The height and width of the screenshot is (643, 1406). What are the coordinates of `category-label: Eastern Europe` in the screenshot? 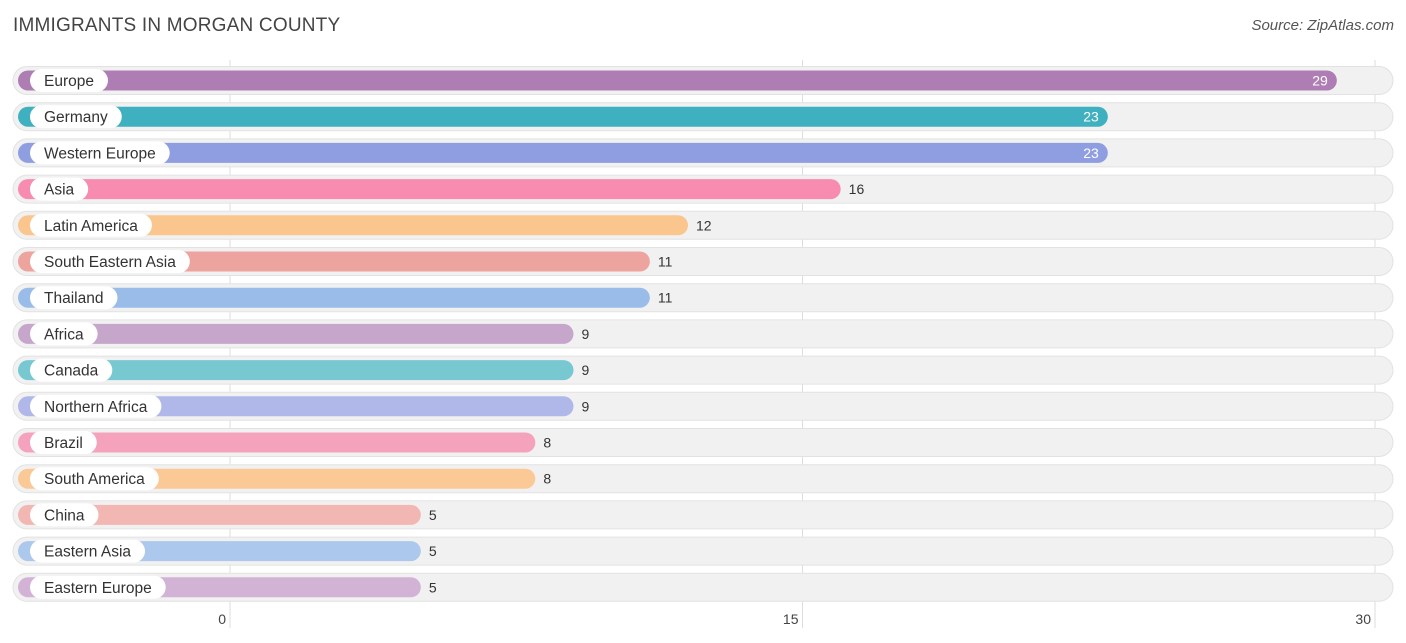 It's located at (98, 588).